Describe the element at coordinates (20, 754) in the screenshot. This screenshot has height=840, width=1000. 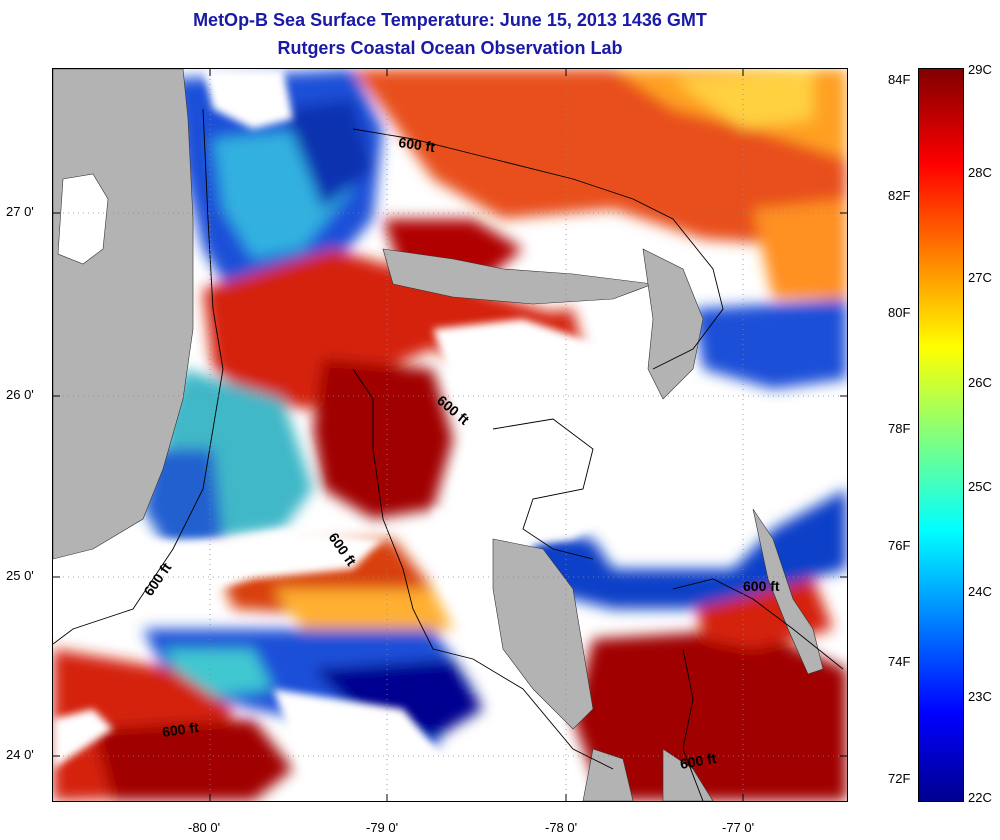
I see `y-tick-24: 24 0'` at that location.